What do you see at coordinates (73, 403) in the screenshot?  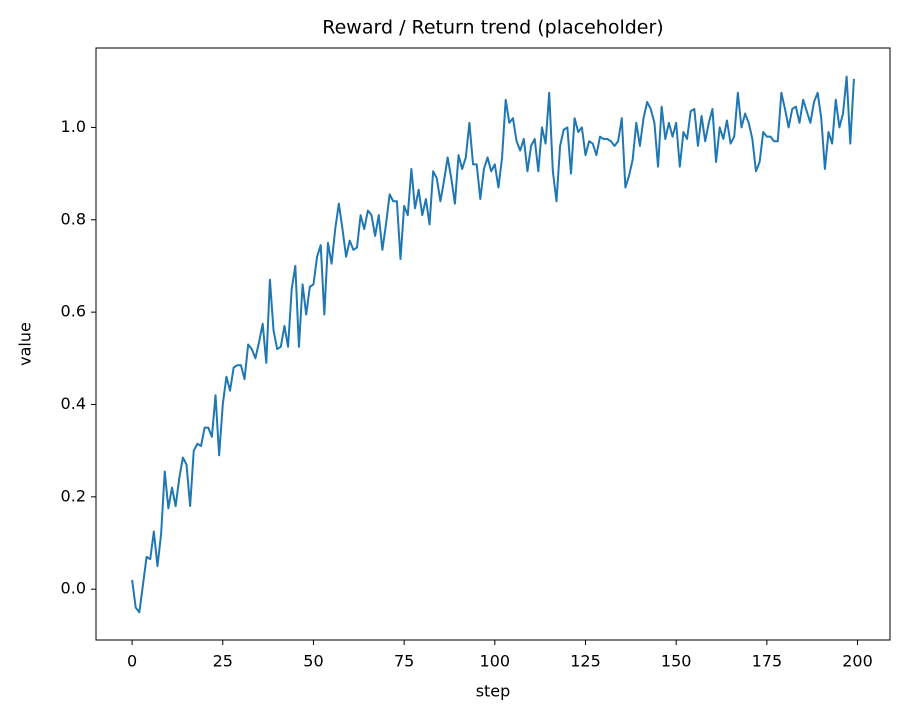 I see `y-tick-label: 0.4` at bounding box center [73, 403].